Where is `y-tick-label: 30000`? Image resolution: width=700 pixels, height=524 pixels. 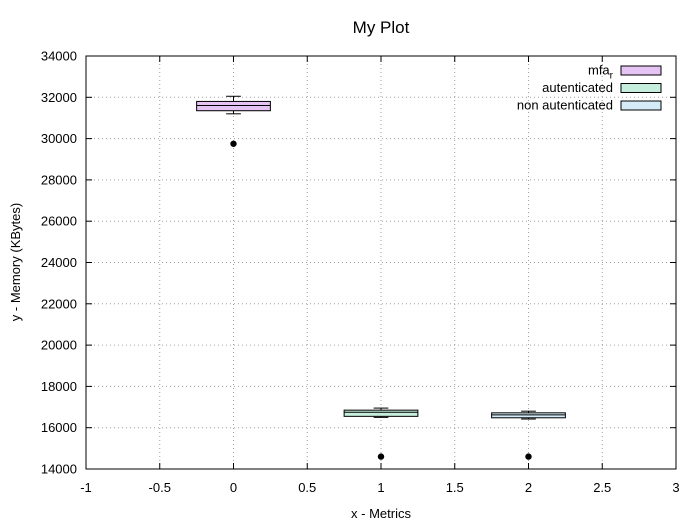 y-tick-label: 30000 is located at coordinates (59, 138).